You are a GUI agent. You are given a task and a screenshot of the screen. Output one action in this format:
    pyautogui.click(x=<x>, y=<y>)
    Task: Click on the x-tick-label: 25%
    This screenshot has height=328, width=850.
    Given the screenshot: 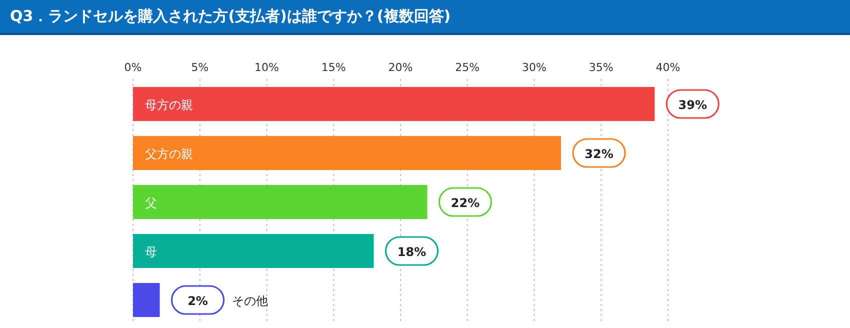 What is the action you would take?
    pyautogui.click(x=467, y=67)
    